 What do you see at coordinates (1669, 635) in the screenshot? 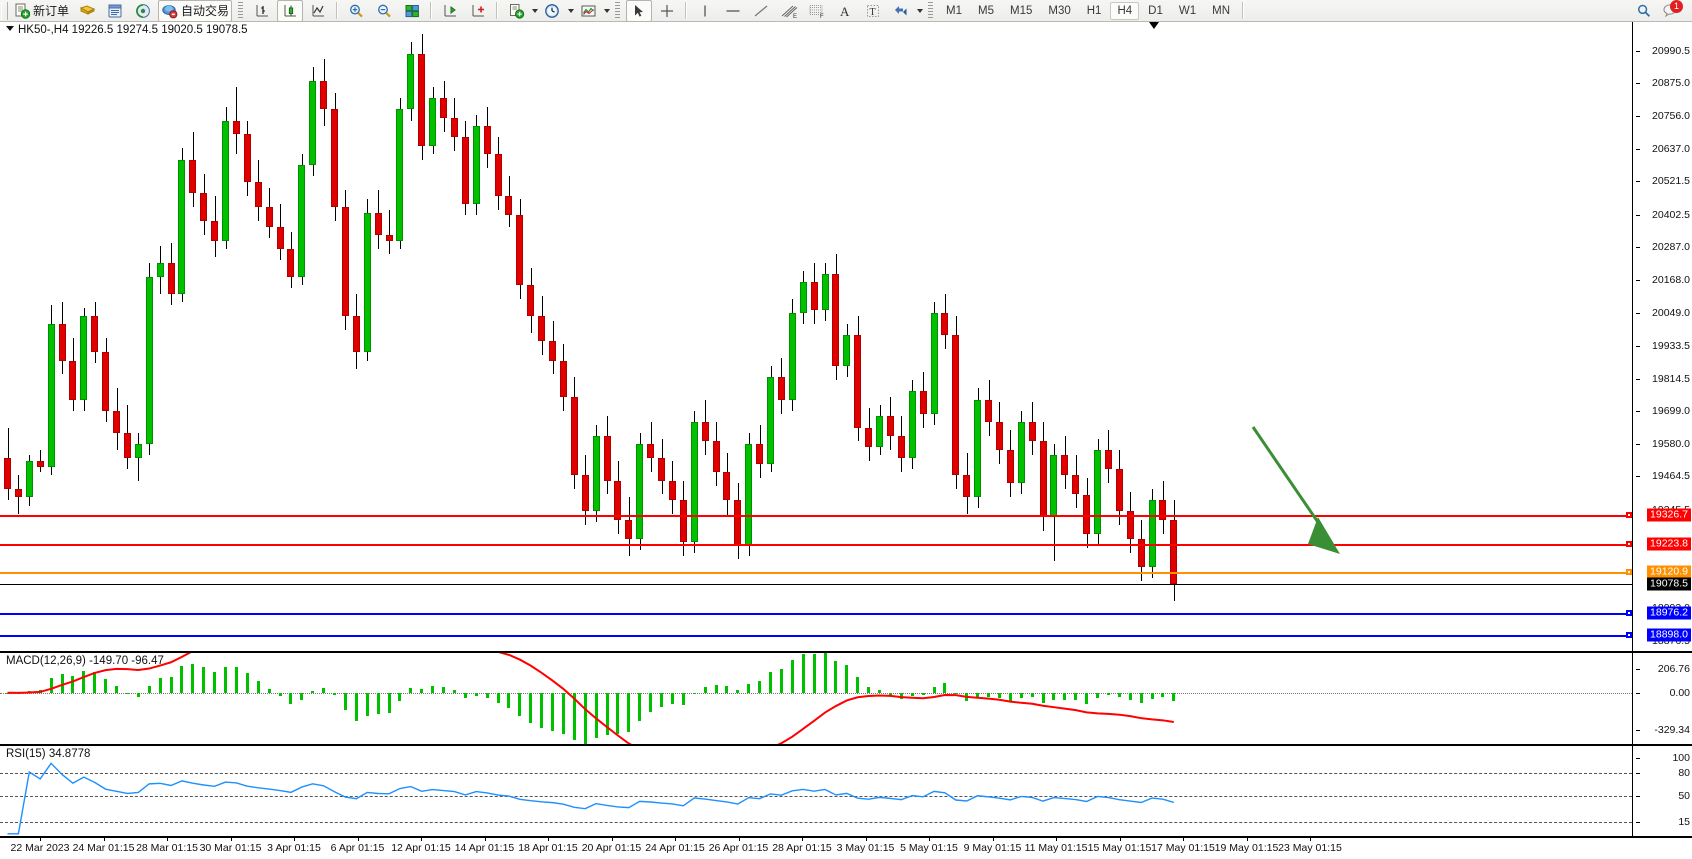
I see `price-level-label: 18898.0` at bounding box center [1669, 635].